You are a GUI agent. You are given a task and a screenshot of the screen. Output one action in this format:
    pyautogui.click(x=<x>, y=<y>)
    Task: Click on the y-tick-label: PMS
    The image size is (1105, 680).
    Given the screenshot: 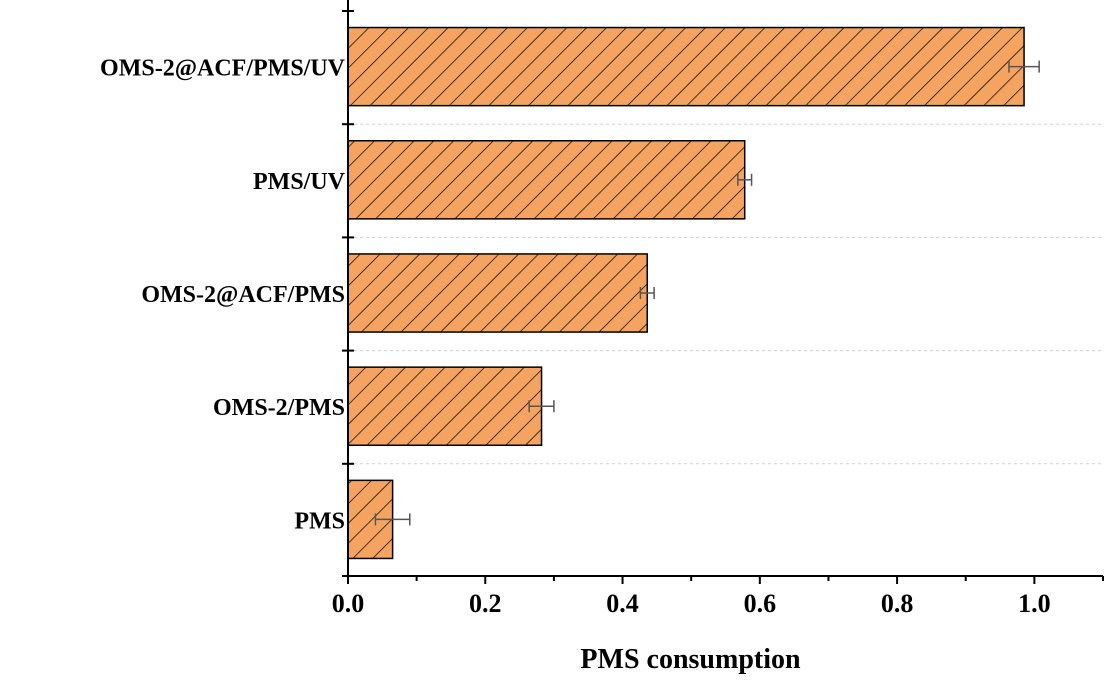 What is the action you would take?
    pyautogui.click(x=319, y=521)
    